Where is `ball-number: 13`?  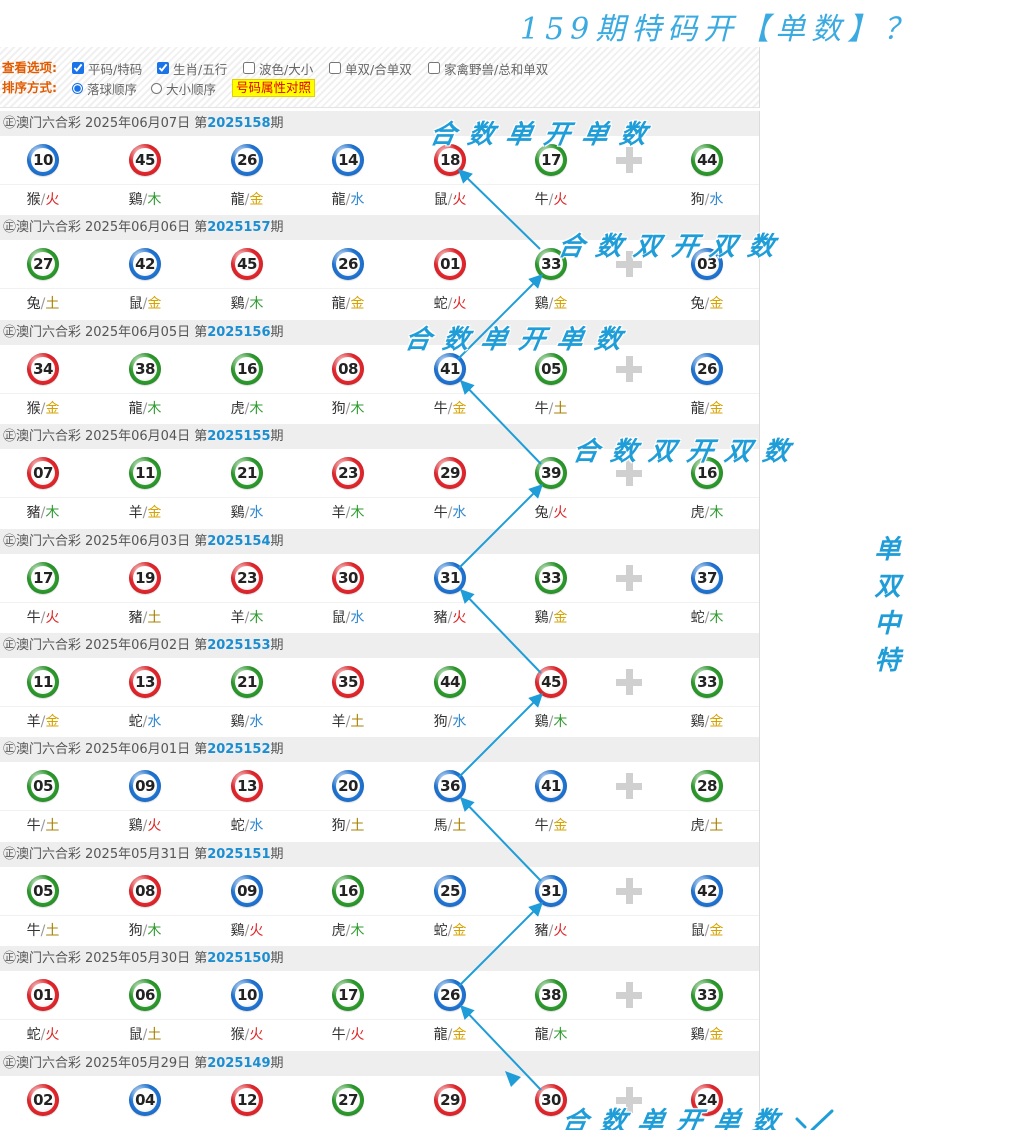 ball-number: 13 is located at coordinates (247, 786).